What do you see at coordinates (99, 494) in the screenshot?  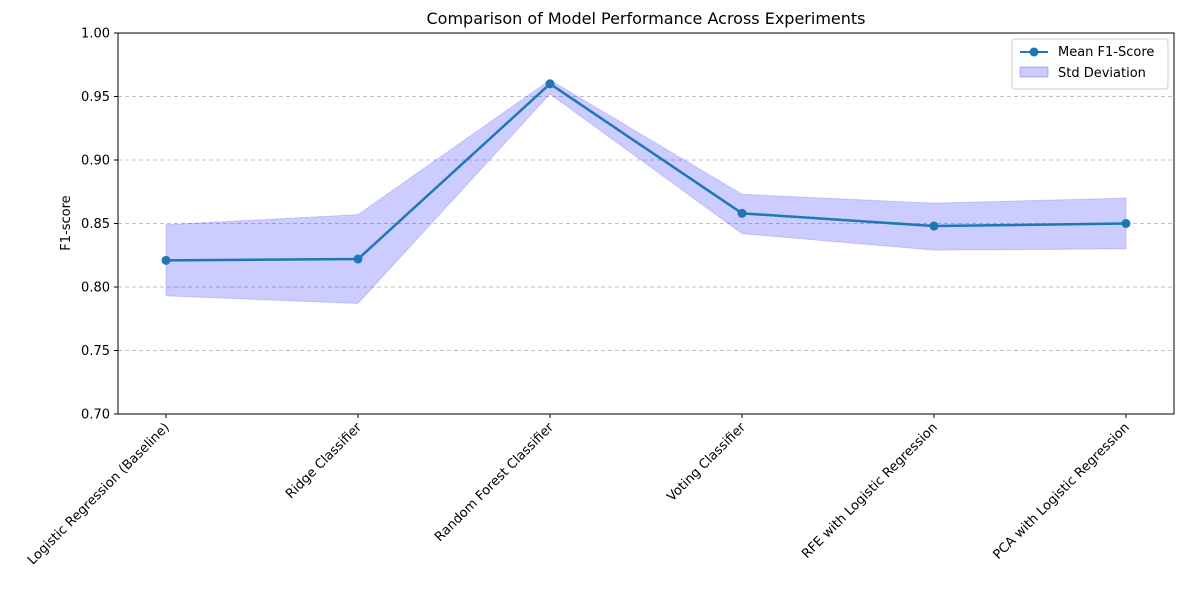 I see `x-tick-label: Logistic Regression (Baseline)` at bounding box center [99, 494].